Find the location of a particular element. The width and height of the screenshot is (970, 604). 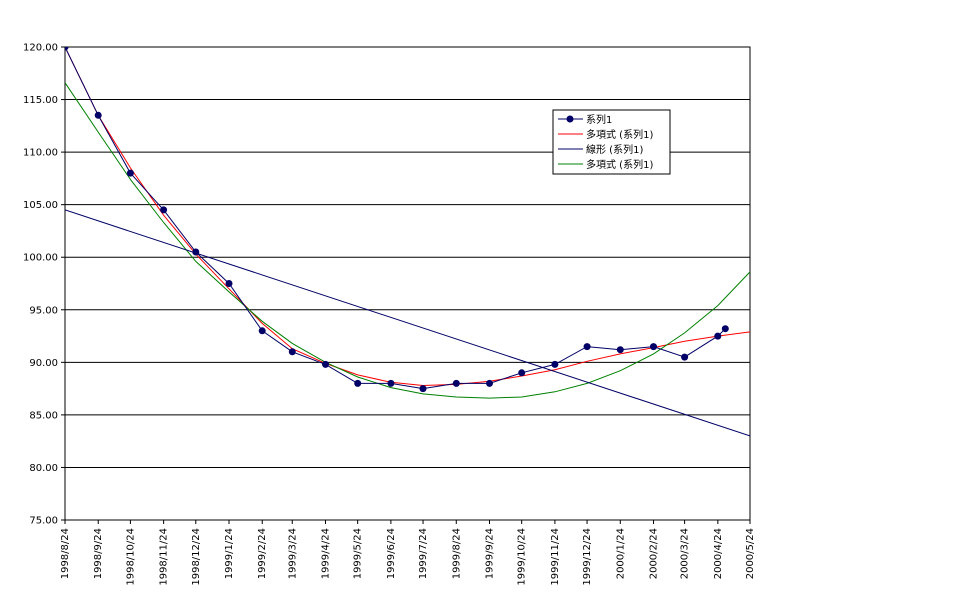

y-tick-label: 75.00 is located at coordinates (43, 521).